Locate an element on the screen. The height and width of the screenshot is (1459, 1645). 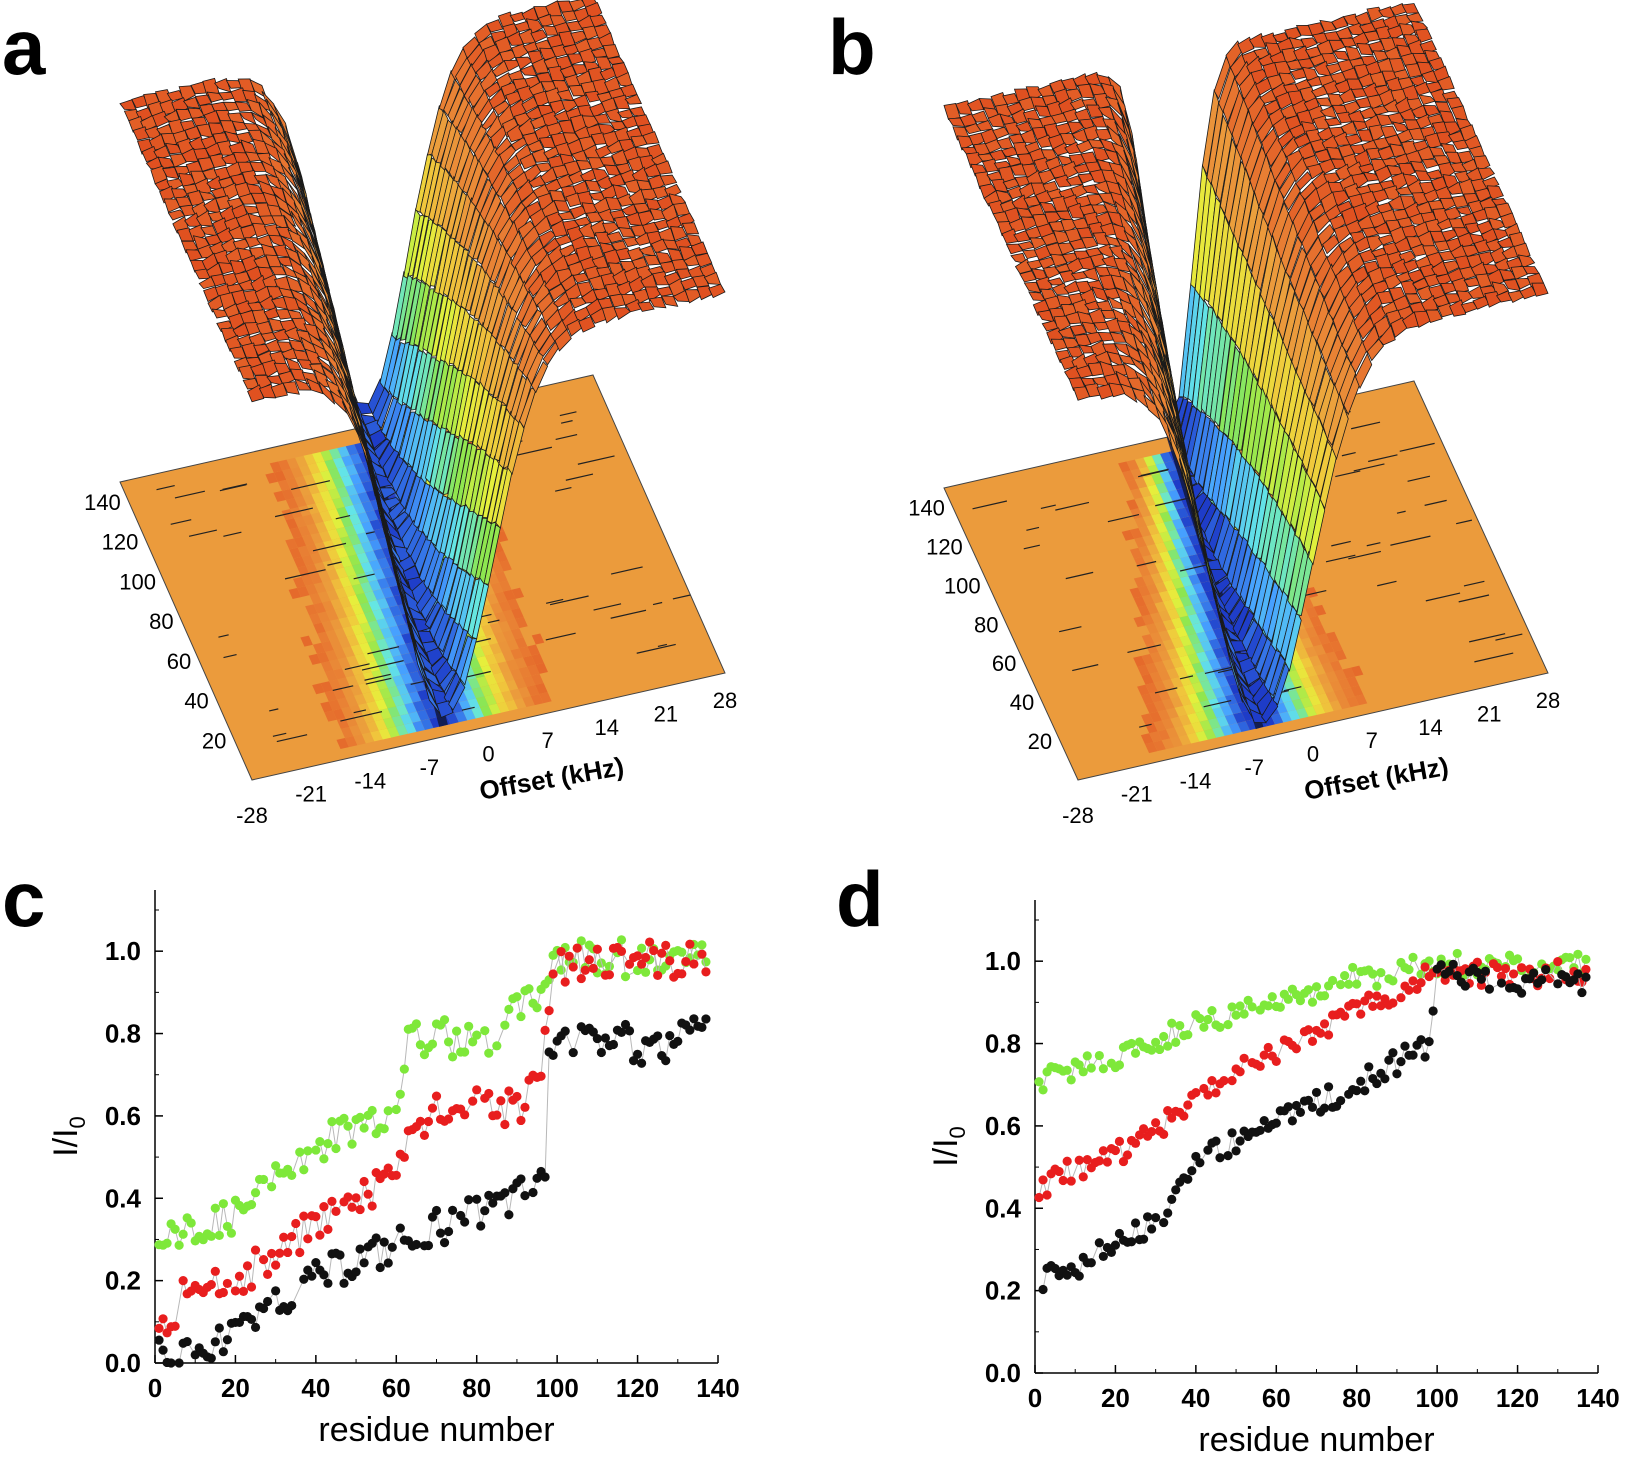
x-tick-label: 0 is located at coordinates (488, 754).